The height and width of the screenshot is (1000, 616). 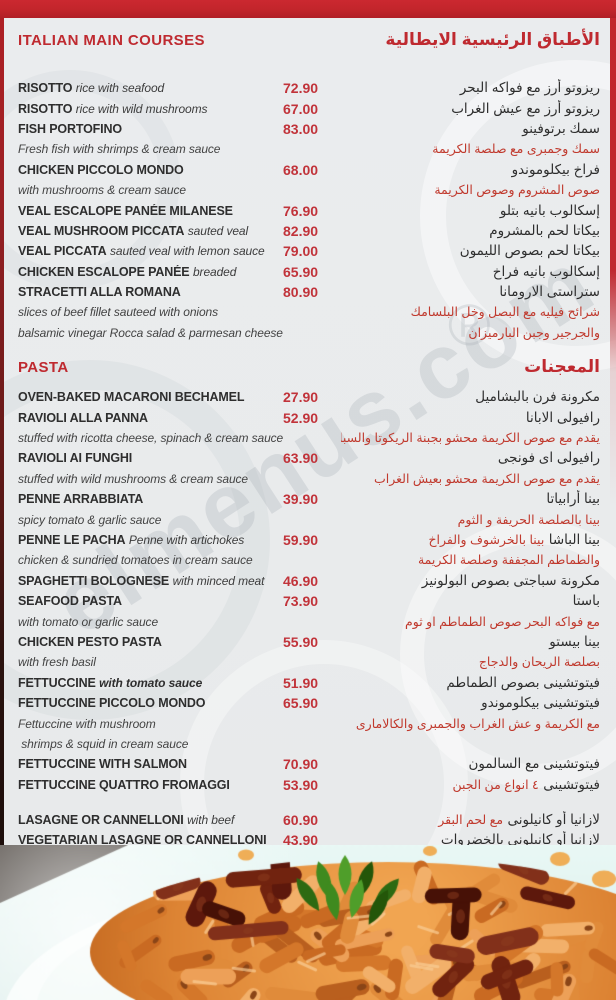 I want to click on item-name: VEAL PICCATA, so click(x=62, y=251).